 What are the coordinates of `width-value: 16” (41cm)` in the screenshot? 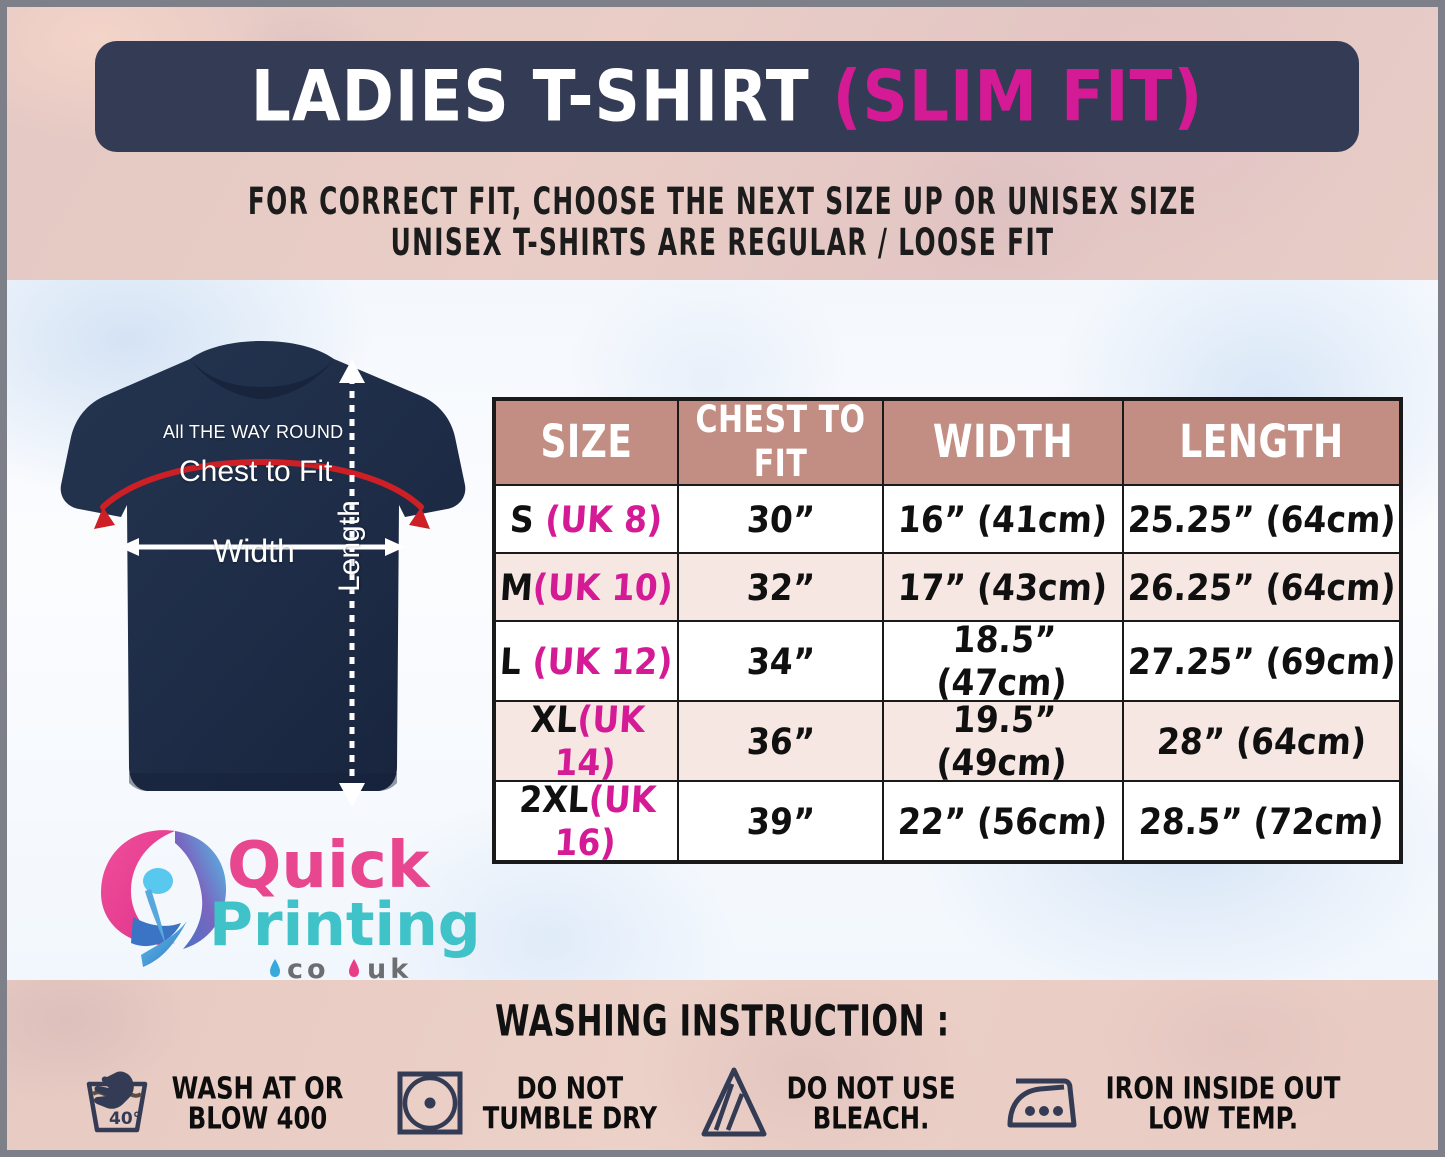 It's located at (1003, 519).